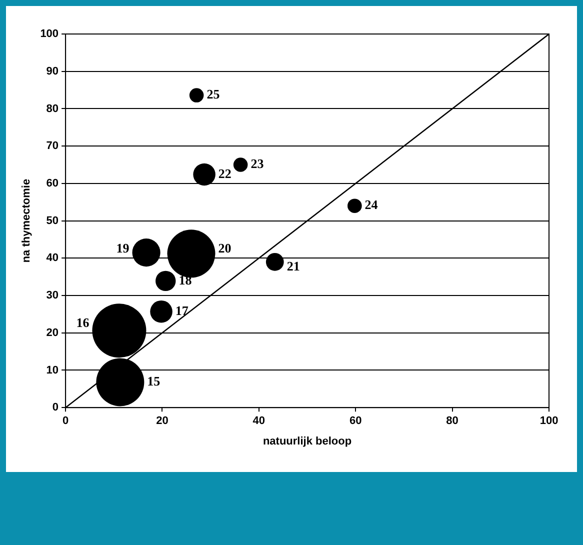 This screenshot has width=583, height=545. Describe the element at coordinates (52, 71) in the screenshot. I see `y-tick-label: 90` at that location.